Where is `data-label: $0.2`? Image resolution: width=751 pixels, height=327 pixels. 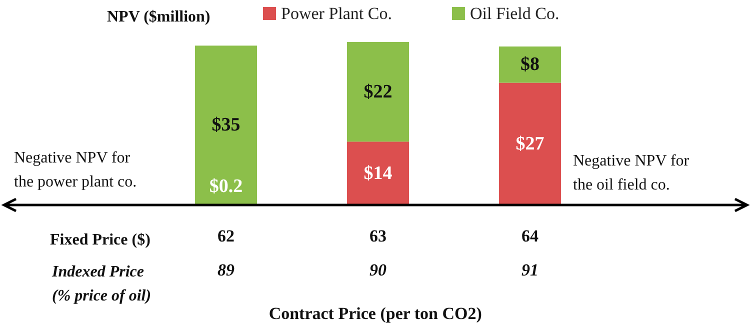
data-label: $0.2 is located at coordinates (226, 186).